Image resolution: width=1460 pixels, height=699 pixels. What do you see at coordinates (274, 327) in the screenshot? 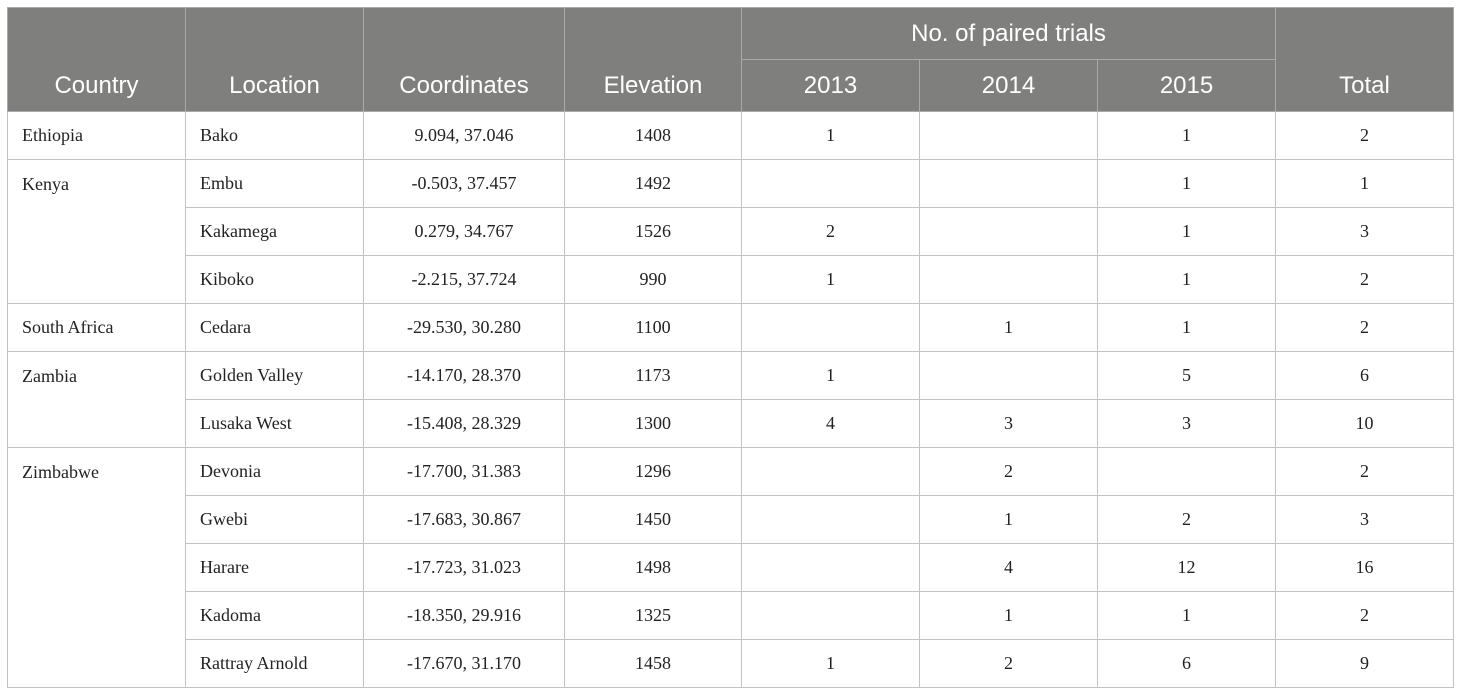
I see `location-cell: Cedara` at bounding box center [274, 327].